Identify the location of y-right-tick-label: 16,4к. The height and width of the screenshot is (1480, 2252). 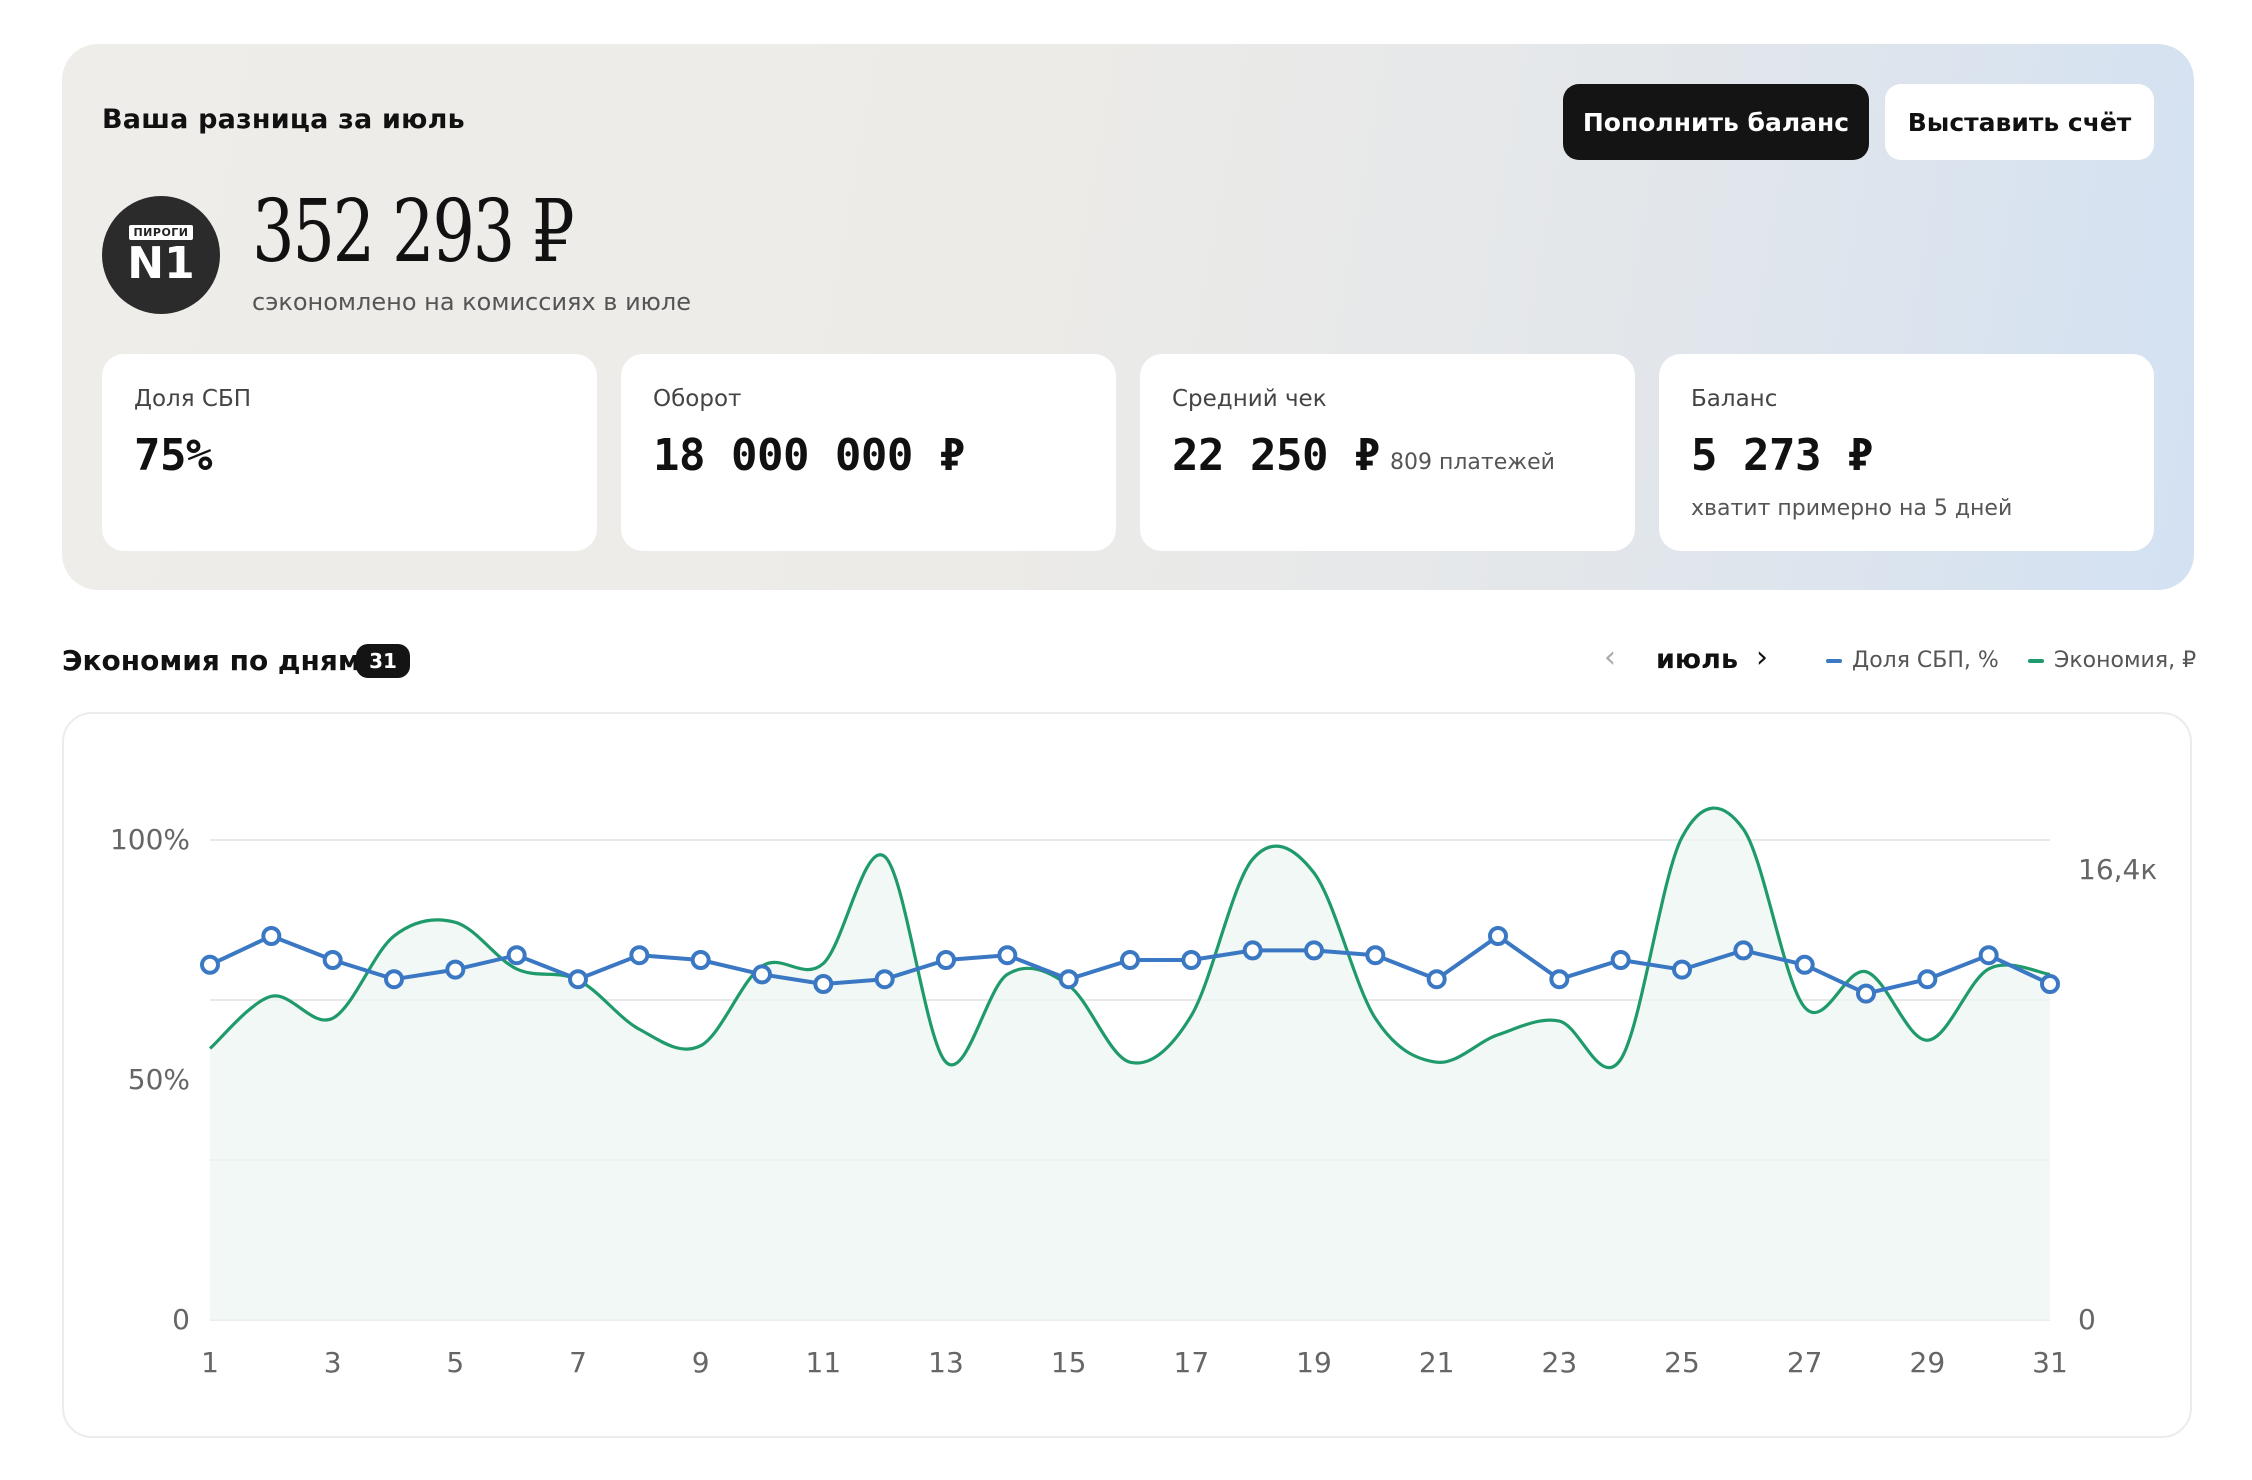
(2117, 869).